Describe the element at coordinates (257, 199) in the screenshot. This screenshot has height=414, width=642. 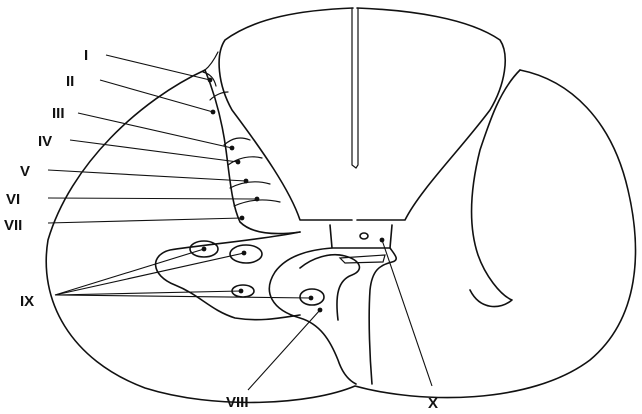
I see `dot-vi` at that location.